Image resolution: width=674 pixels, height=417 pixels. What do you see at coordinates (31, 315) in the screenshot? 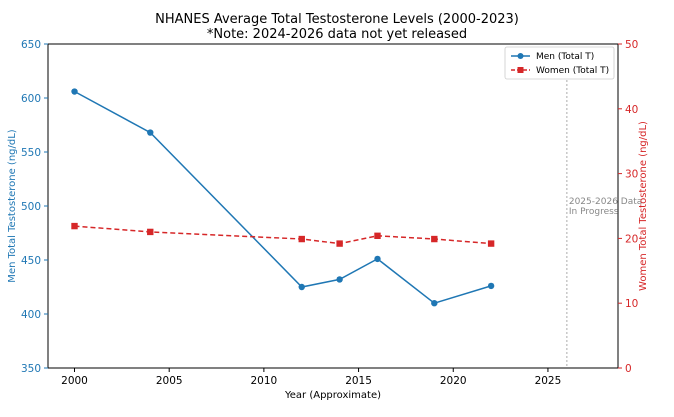
I see `y-left-tick-label: 400` at bounding box center [31, 315].